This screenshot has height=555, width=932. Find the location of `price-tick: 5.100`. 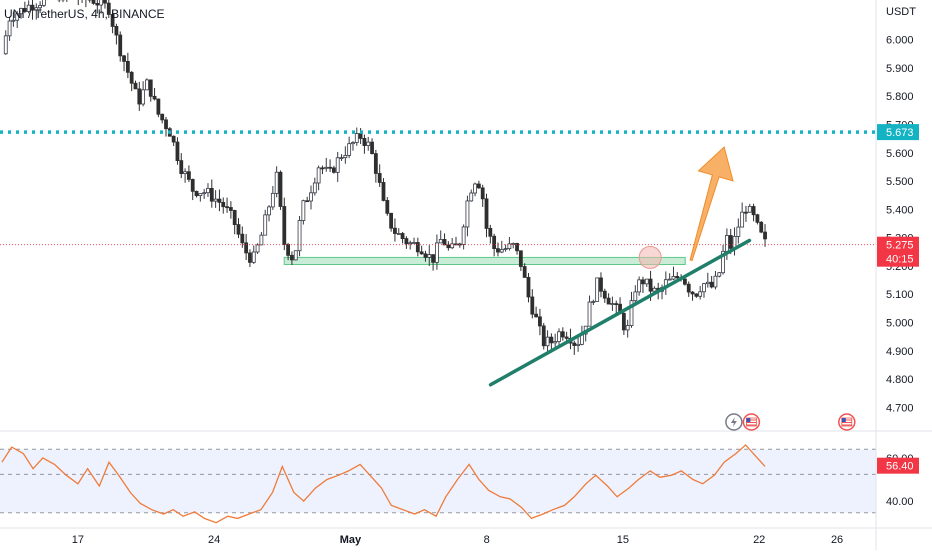

price-tick: 5.100 is located at coordinates (900, 295).